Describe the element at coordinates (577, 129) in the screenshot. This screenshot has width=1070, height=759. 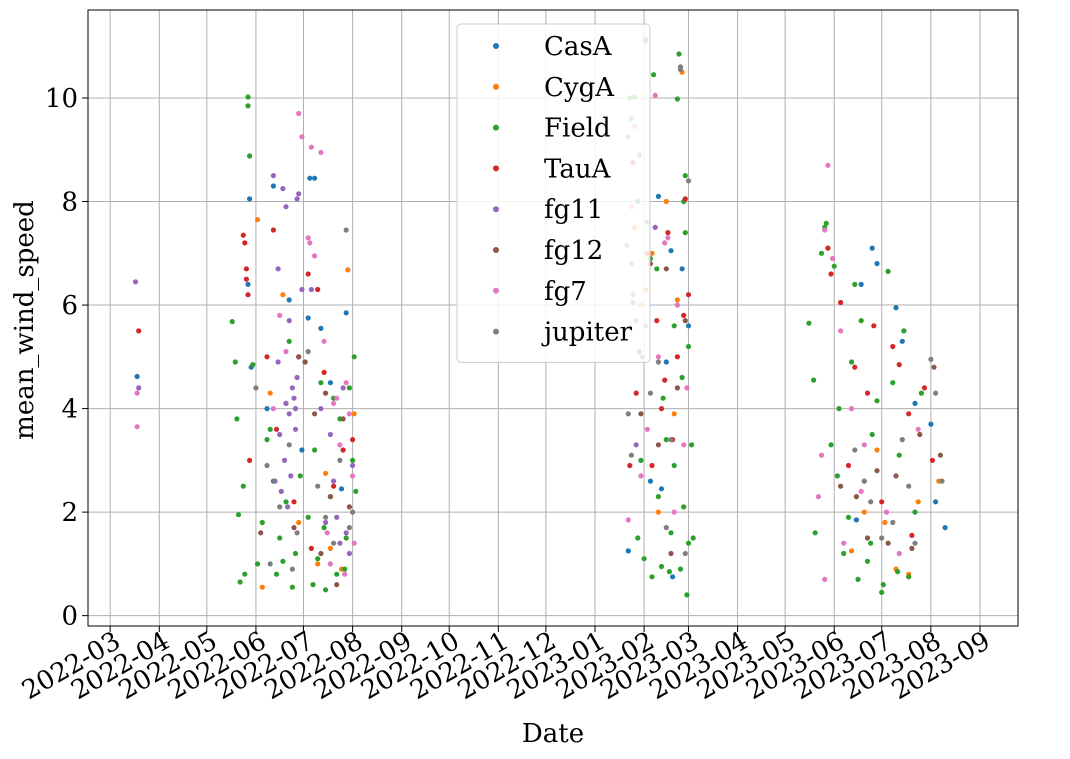
I see `legend-label: Field` at that location.